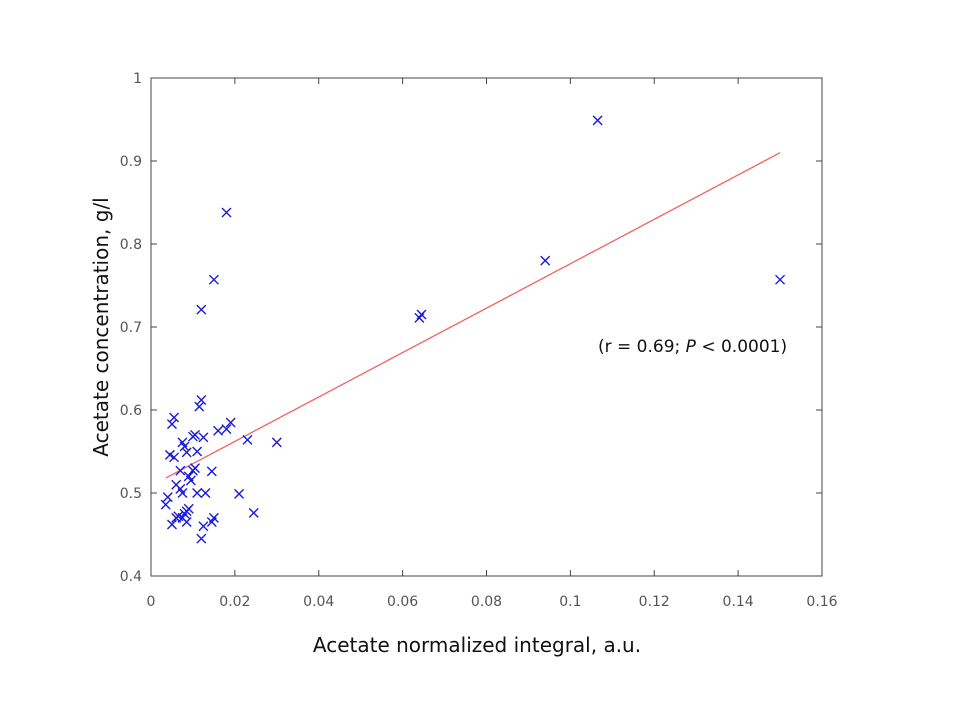 Image resolution: width=960 pixels, height=720 pixels. What do you see at coordinates (738, 602) in the screenshot?
I see `x-tick-label: 0.14` at bounding box center [738, 602].